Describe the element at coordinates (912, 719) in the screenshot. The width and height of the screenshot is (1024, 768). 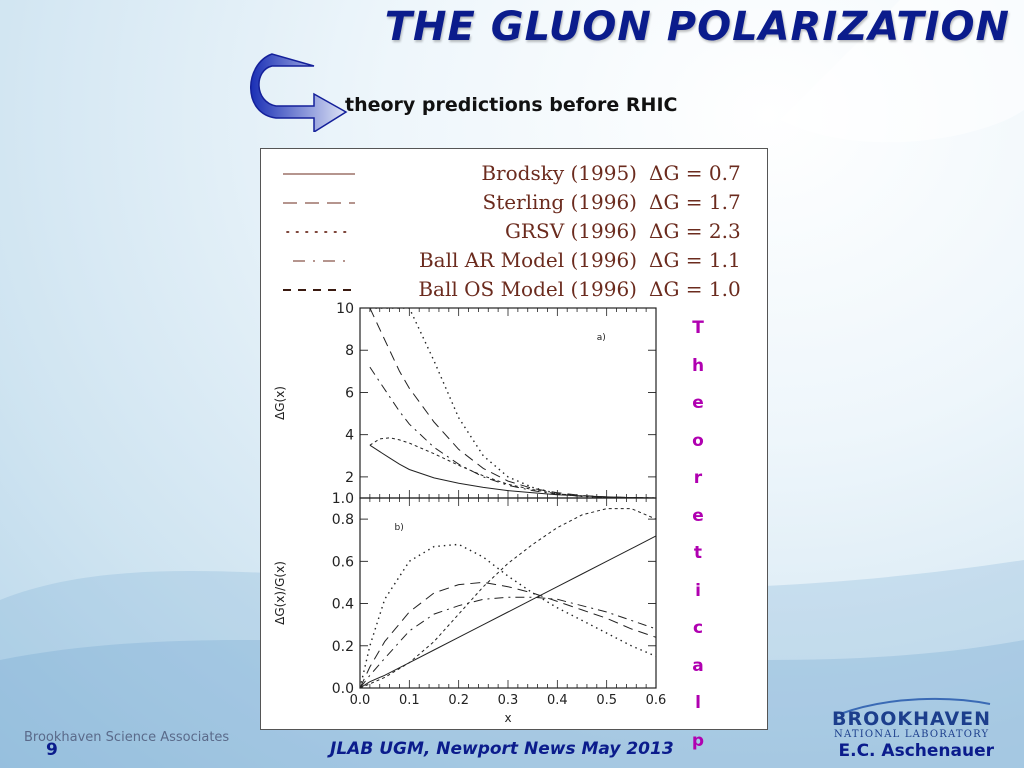
I see `logo-text: BROOKHAVEN` at that location.